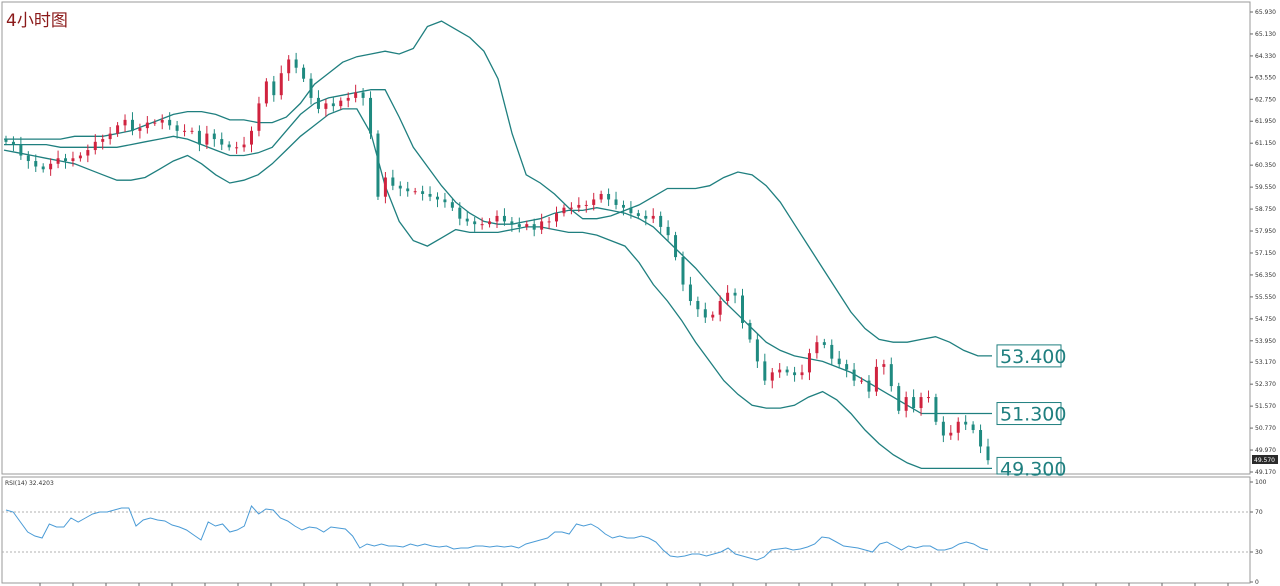  I want to click on price-tick-label: 50.770, so click(1265, 428).